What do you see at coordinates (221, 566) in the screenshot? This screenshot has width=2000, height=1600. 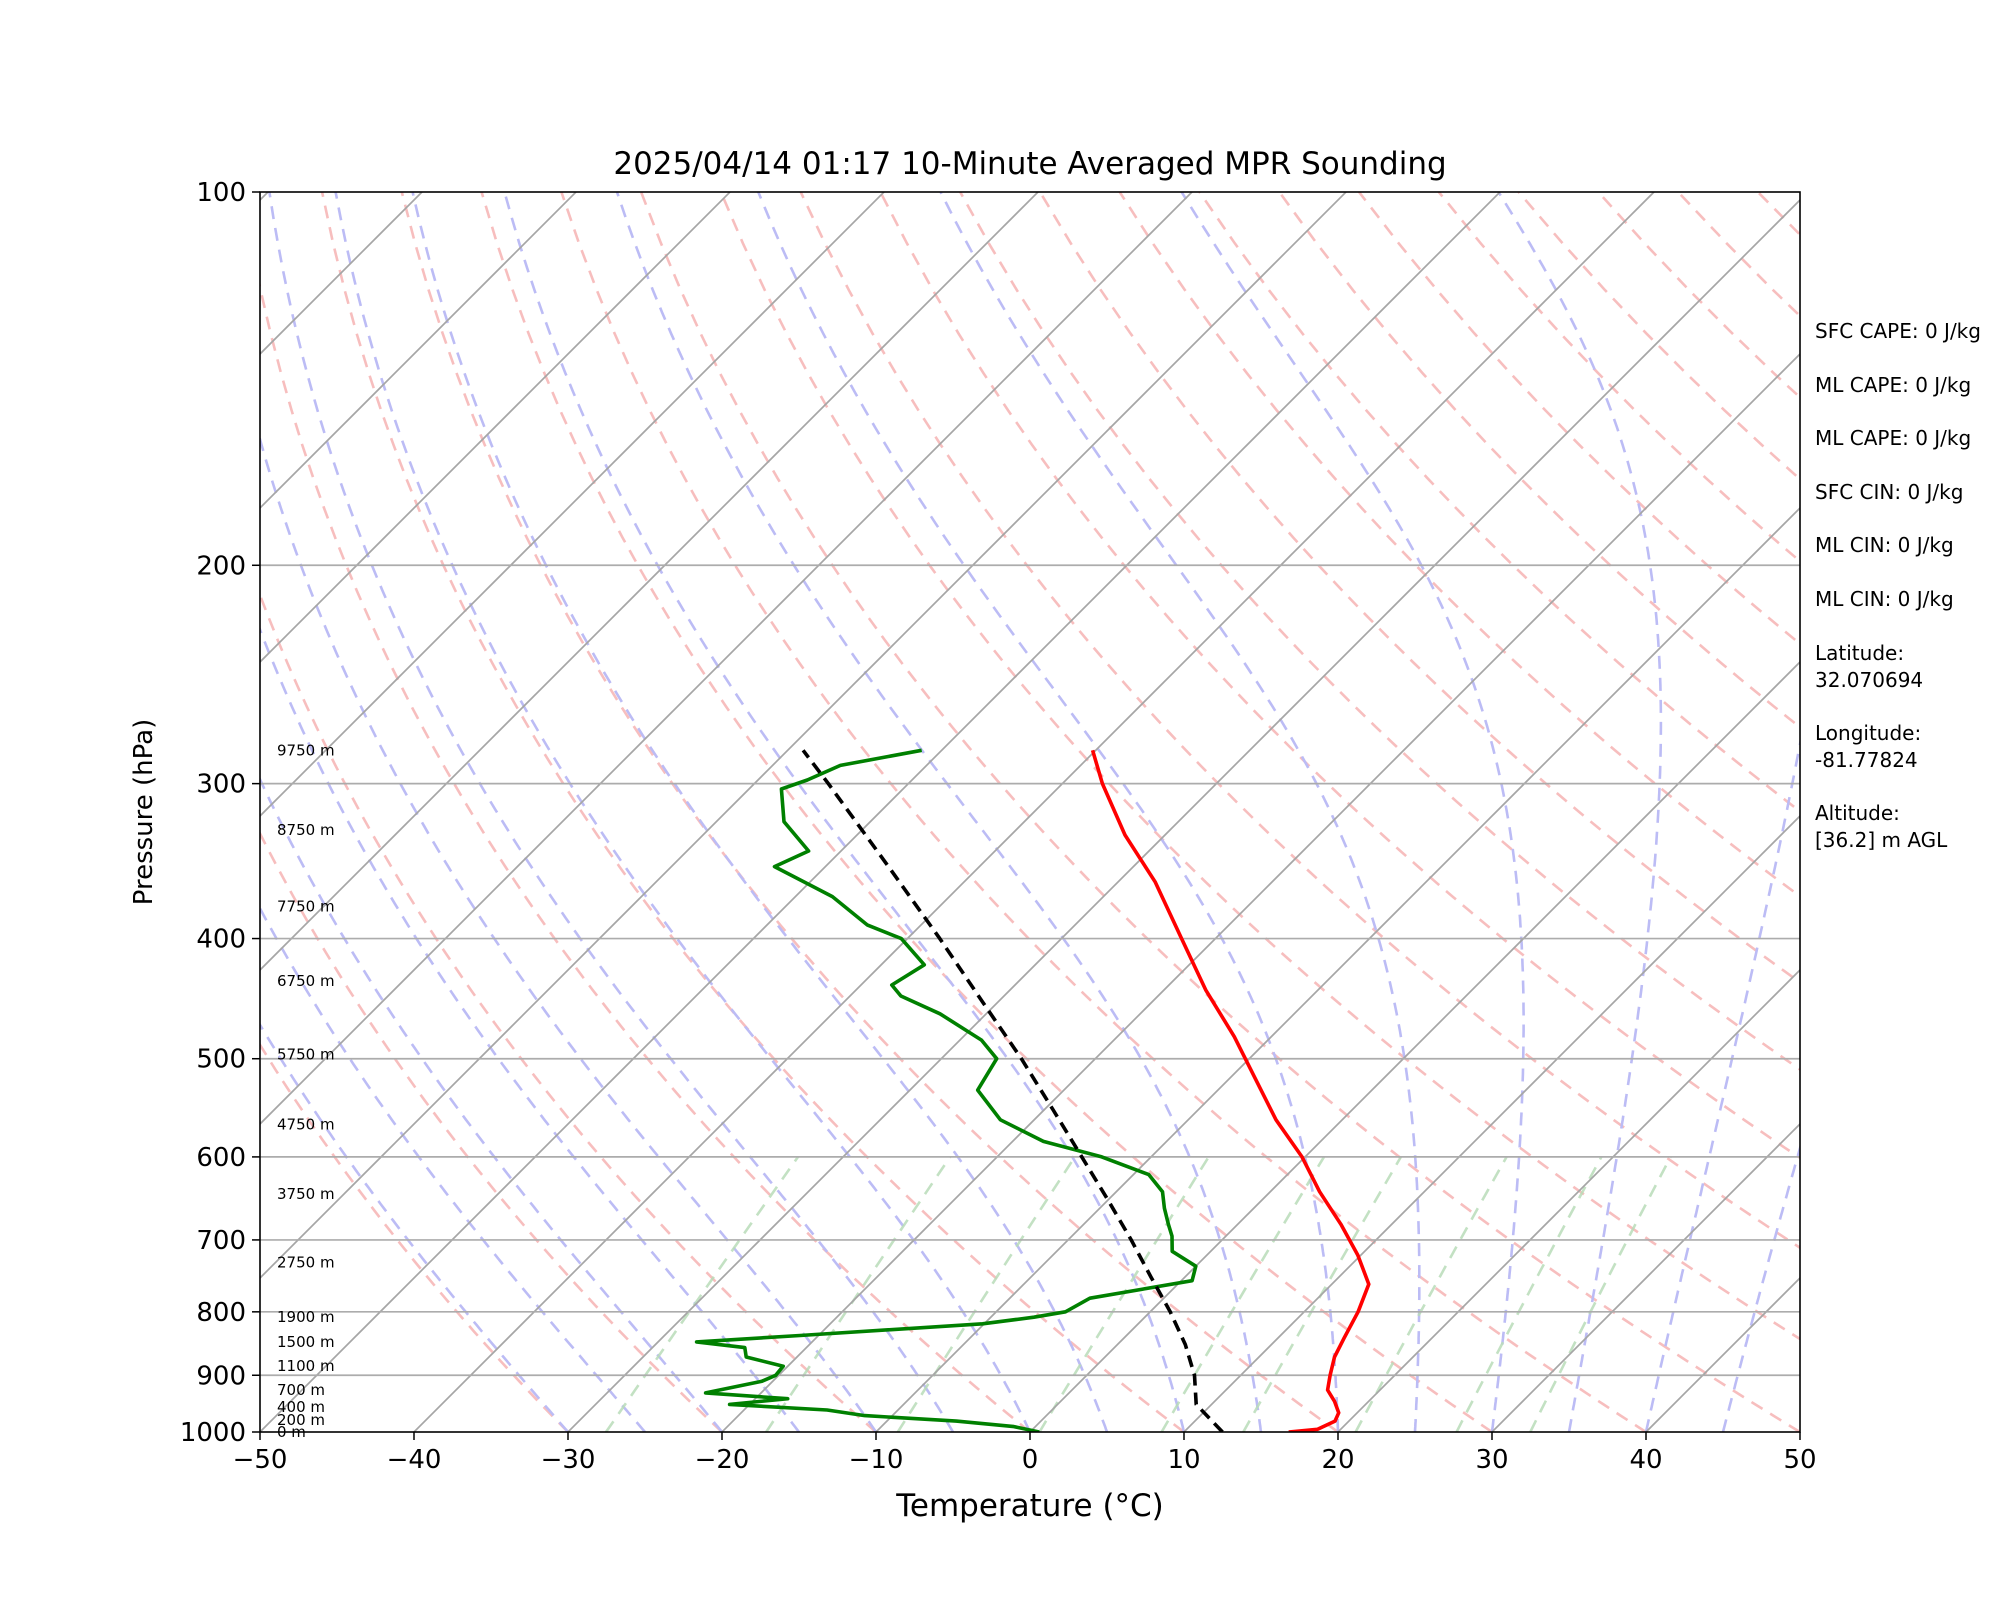 I see `y-tick-label: 200` at bounding box center [221, 566].